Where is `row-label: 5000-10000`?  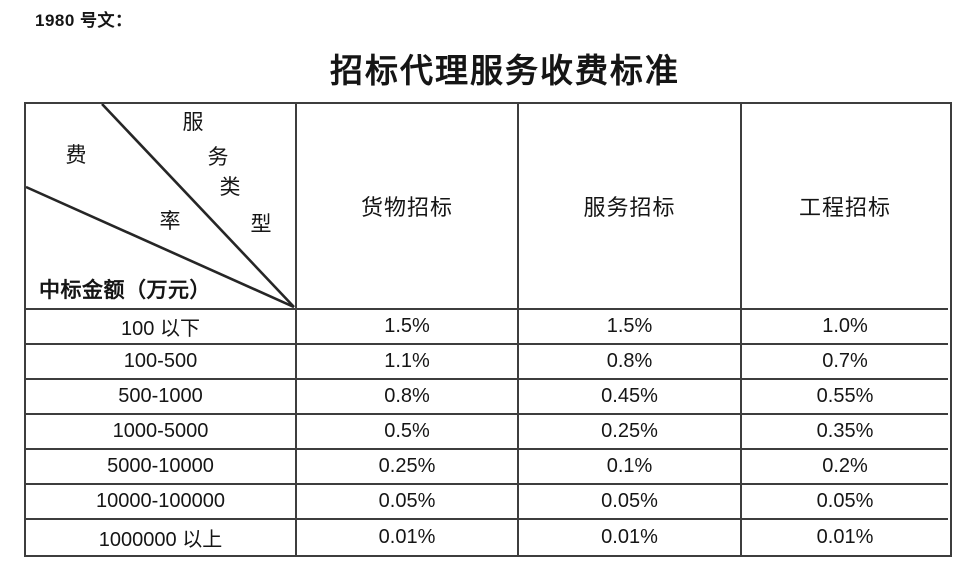
row-label: 5000-10000 is located at coordinates (161, 467).